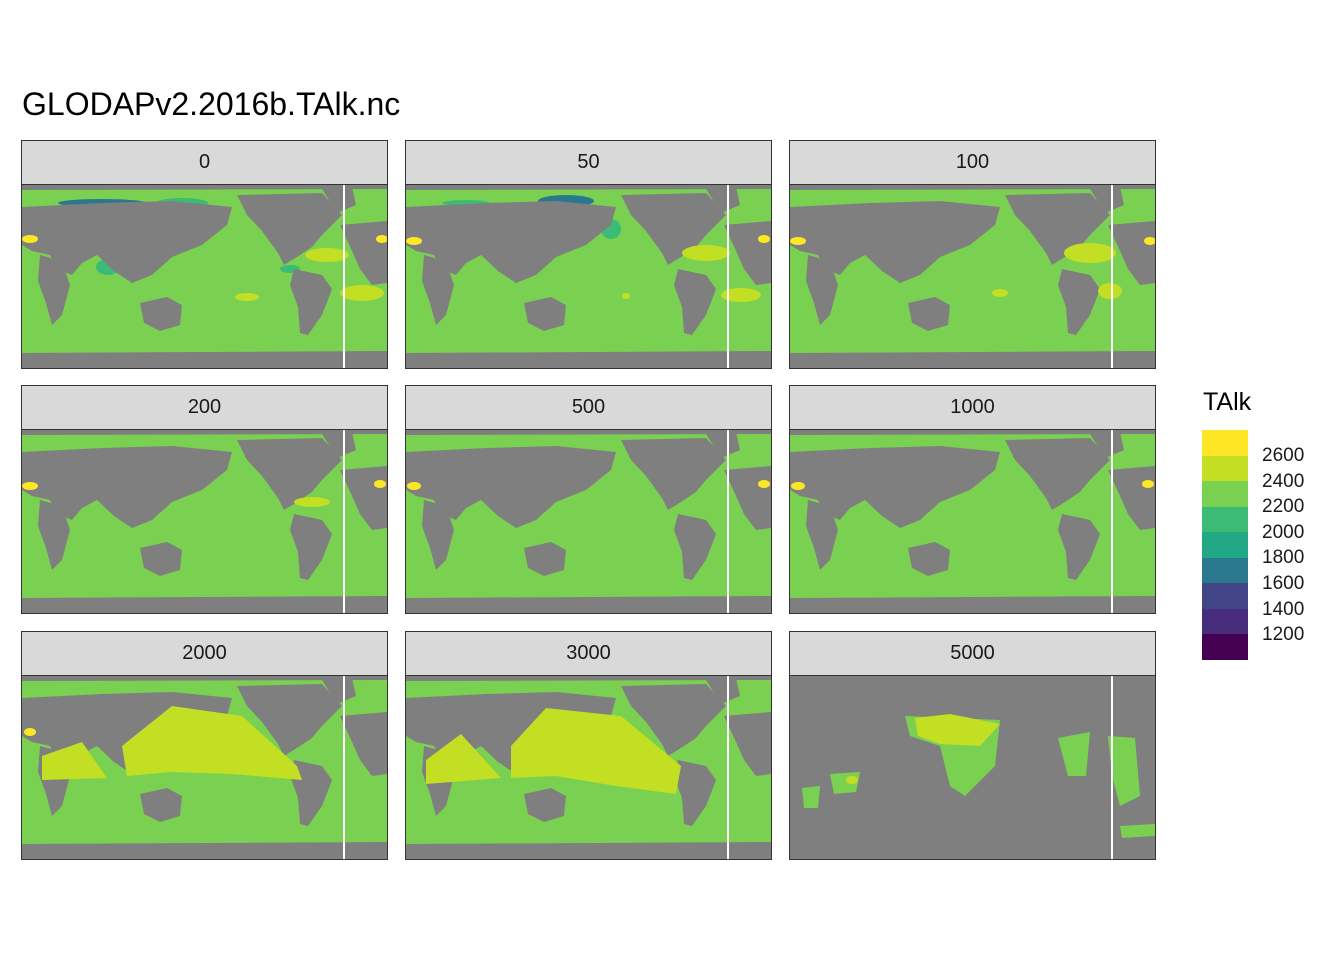 The width and height of the screenshot is (1344, 960). Describe the element at coordinates (204, 407) in the screenshot. I see `facet-strip-label: 200` at that location.